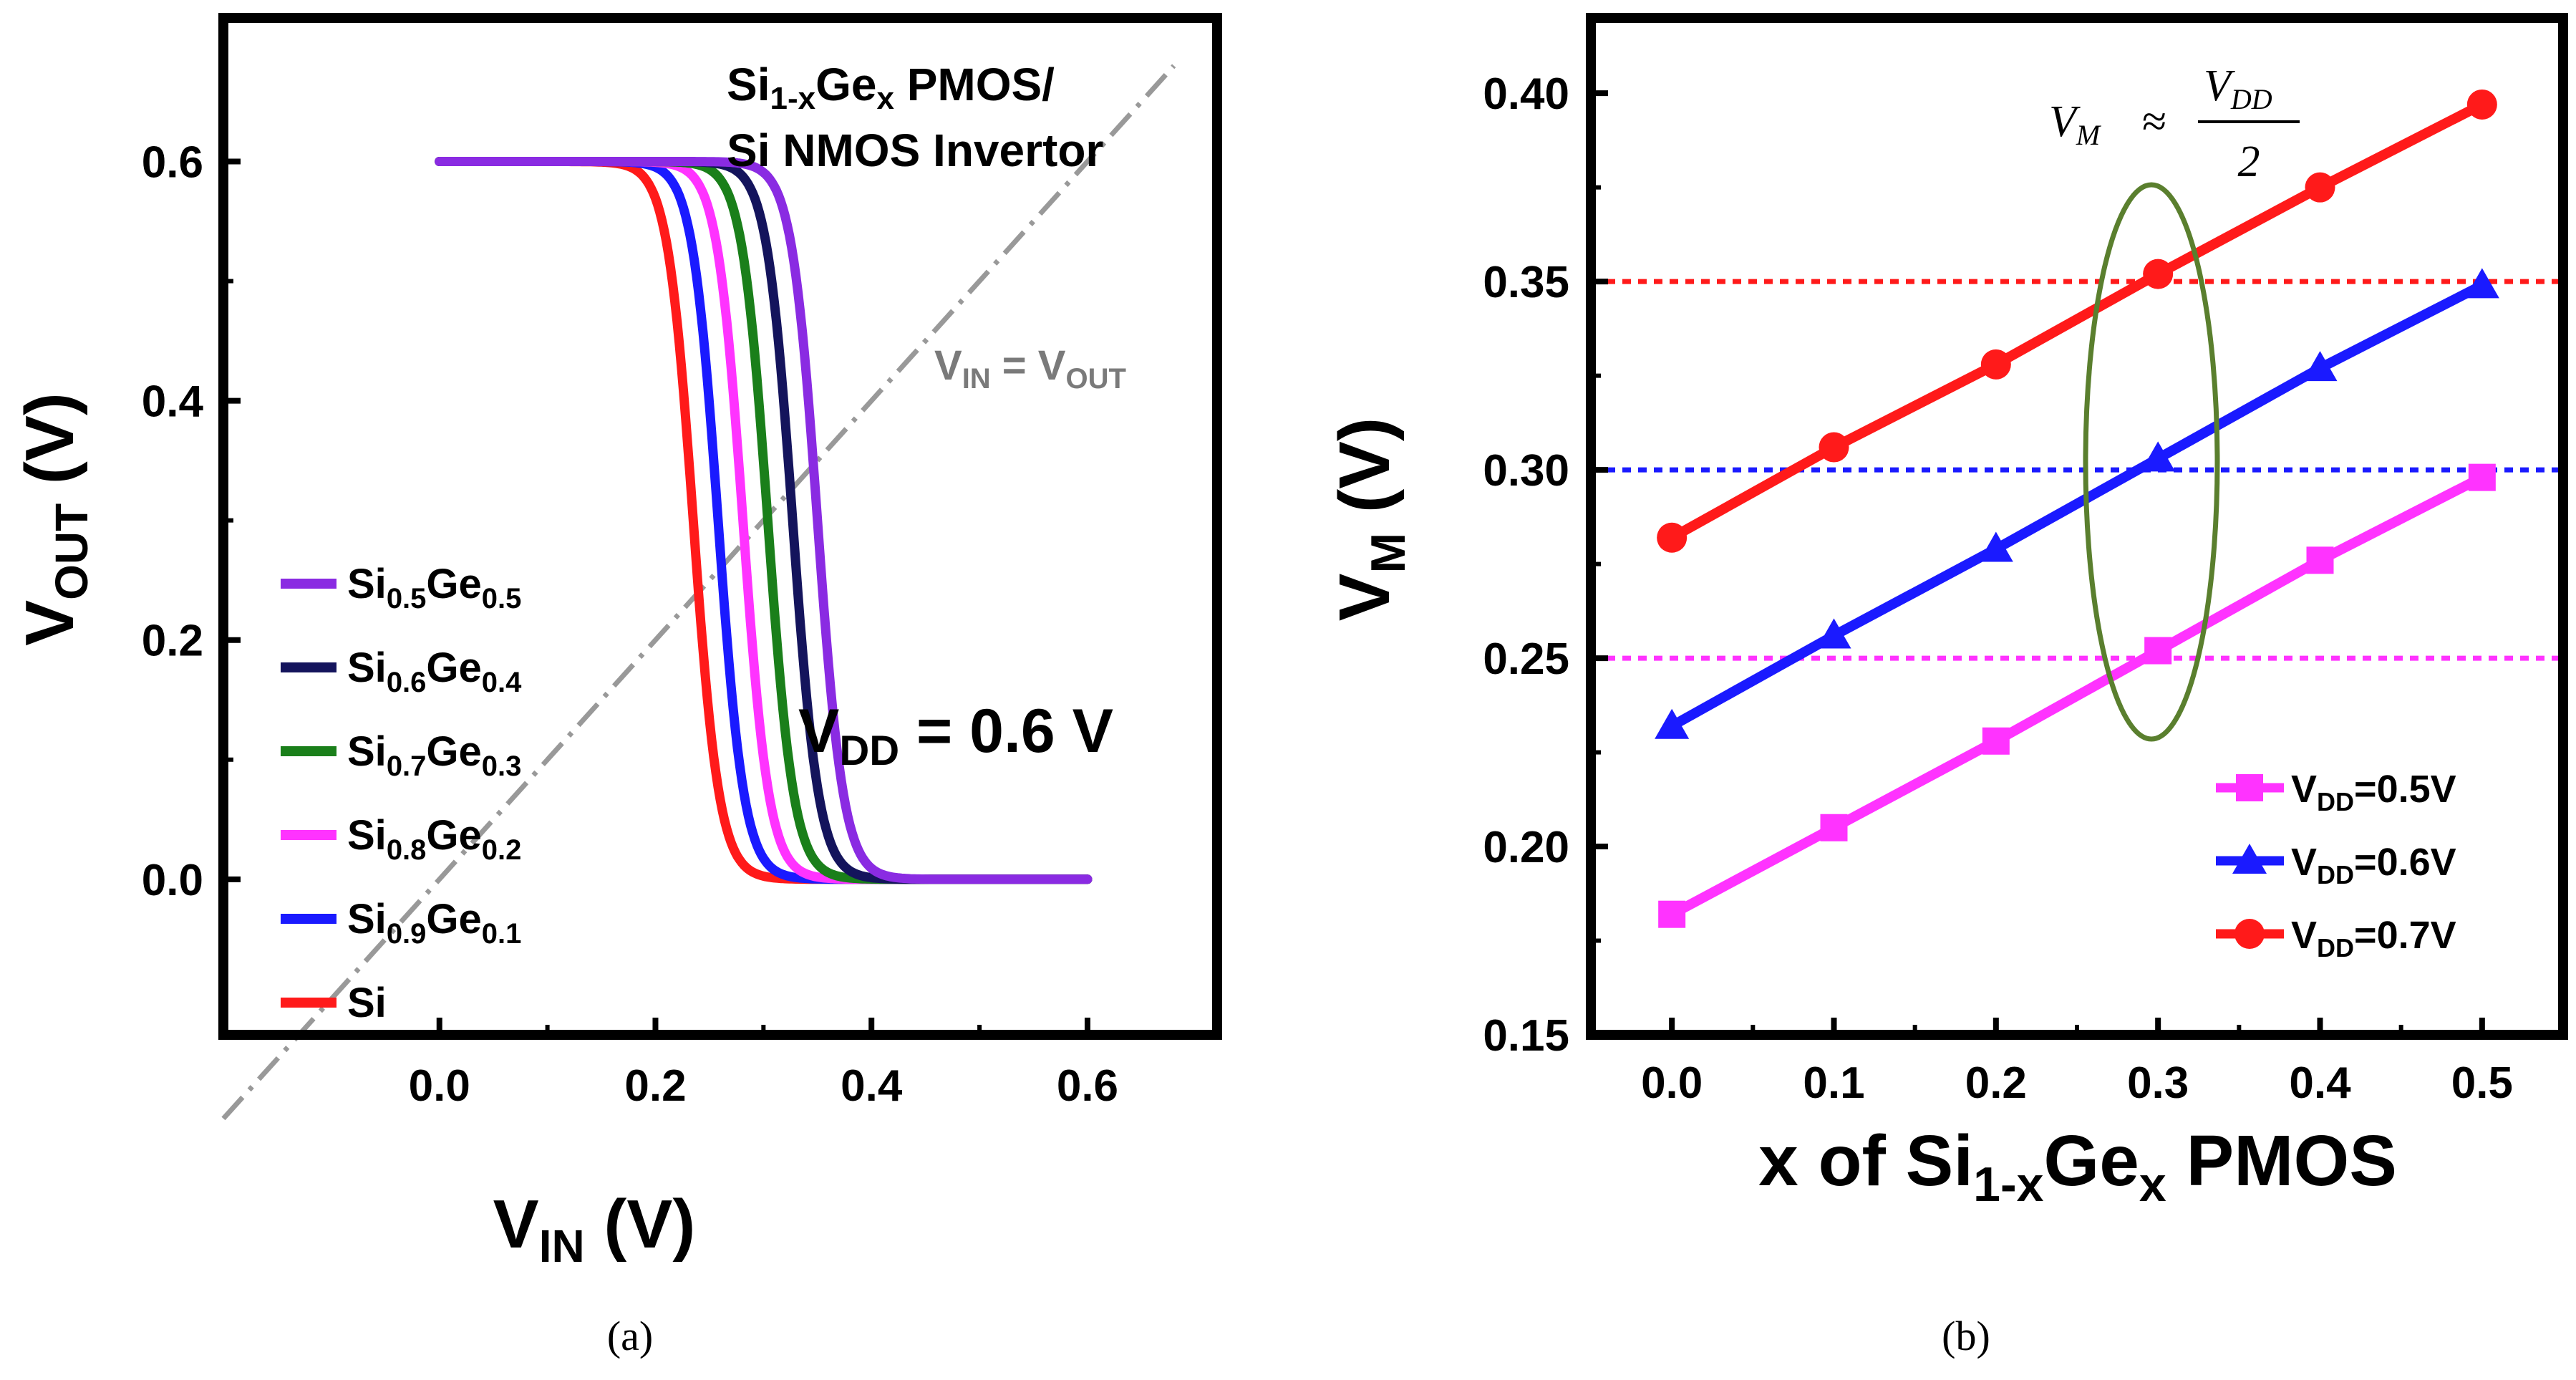 This screenshot has width=2576, height=1380. Describe the element at coordinates (2482, 1083) in the screenshot. I see `x-tick-label: 0.5` at that location.